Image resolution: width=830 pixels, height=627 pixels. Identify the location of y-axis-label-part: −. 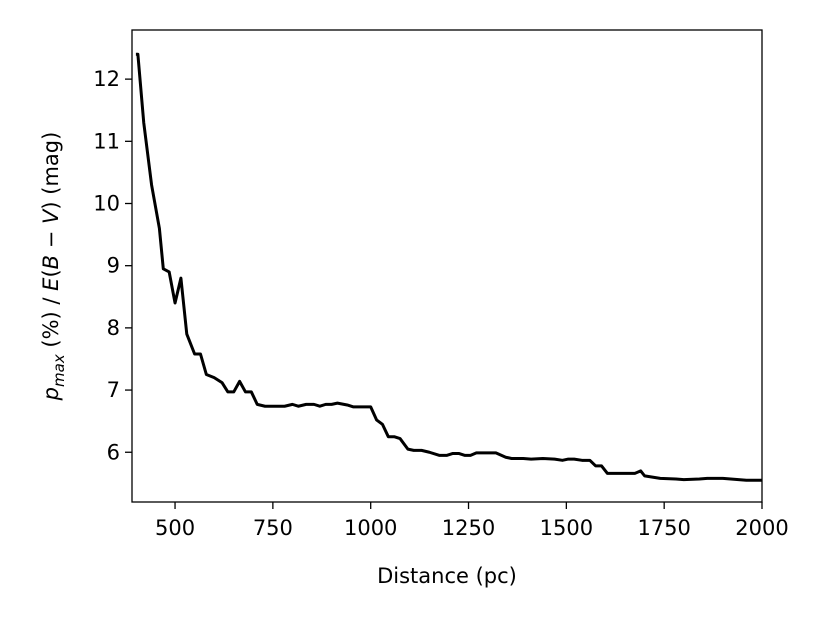
(51, 239).